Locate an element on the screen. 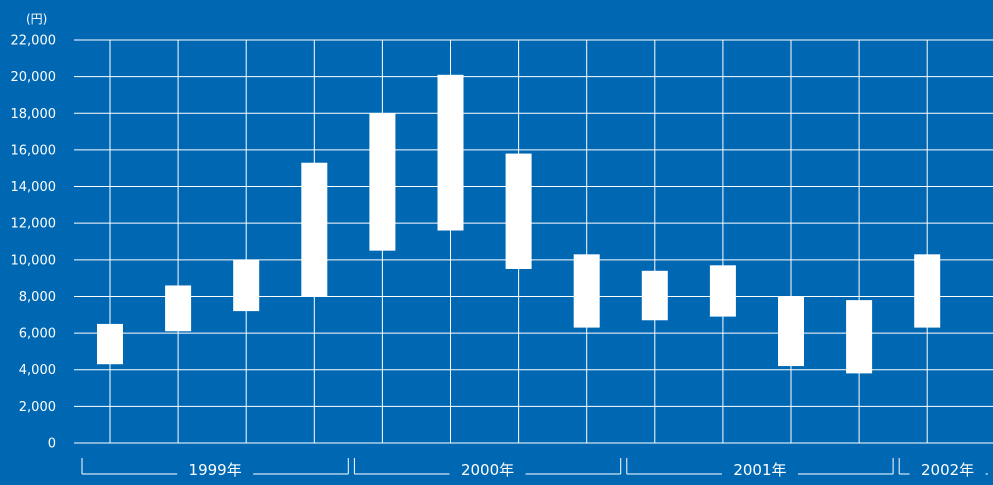 The height and width of the screenshot is (485, 993). y-tick-label: 18,000 is located at coordinates (34, 114).